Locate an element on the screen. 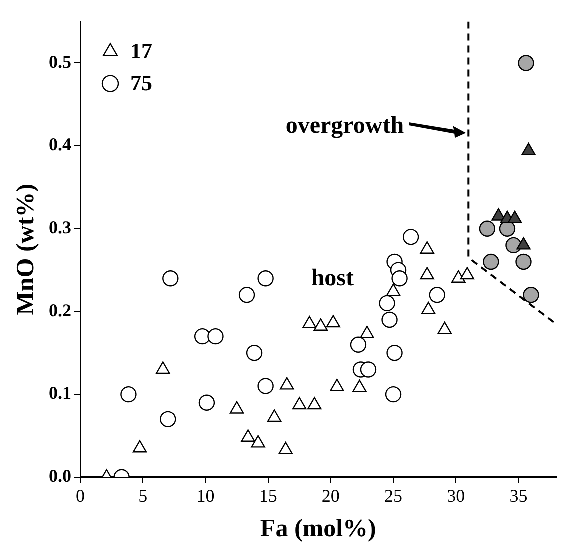 The height and width of the screenshot is (557, 573). x-tick-label: 0 is located at coordinates (80, 496).